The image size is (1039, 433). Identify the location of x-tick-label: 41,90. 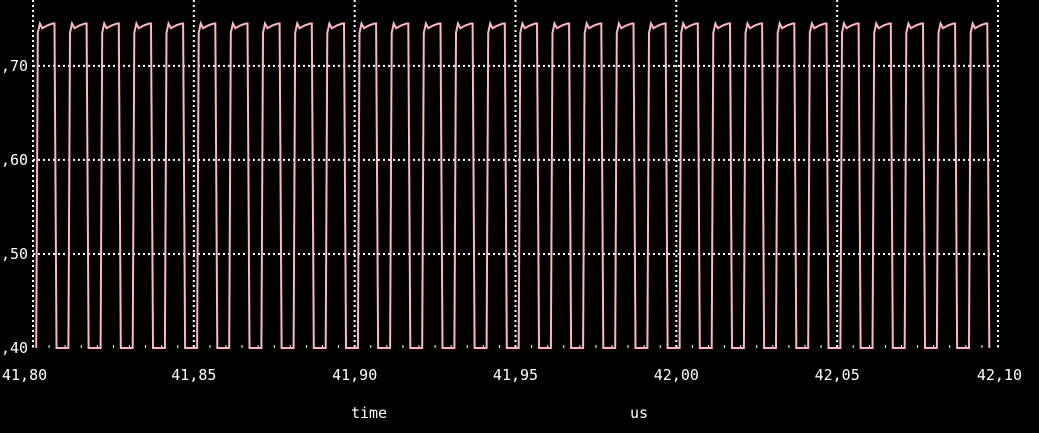
(354, 375).